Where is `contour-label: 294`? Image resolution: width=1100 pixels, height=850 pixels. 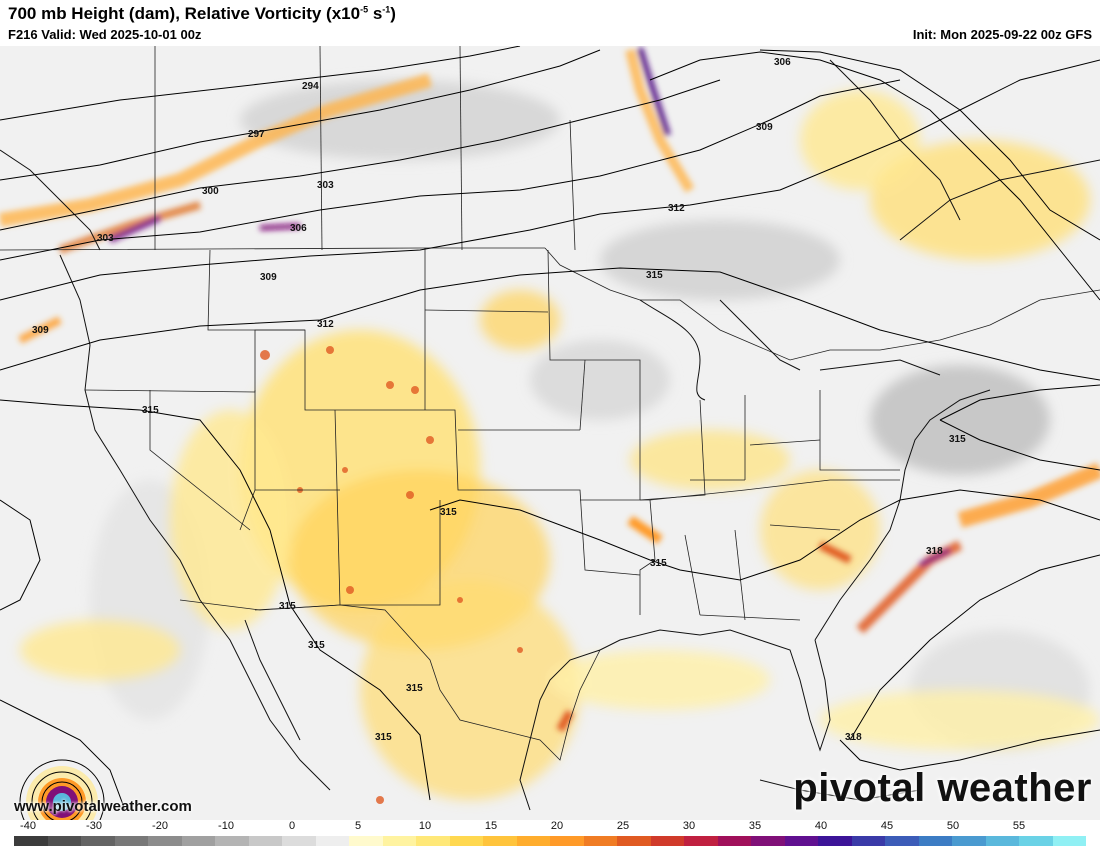
contour-label: 294 is located at coordinates (310, 86).